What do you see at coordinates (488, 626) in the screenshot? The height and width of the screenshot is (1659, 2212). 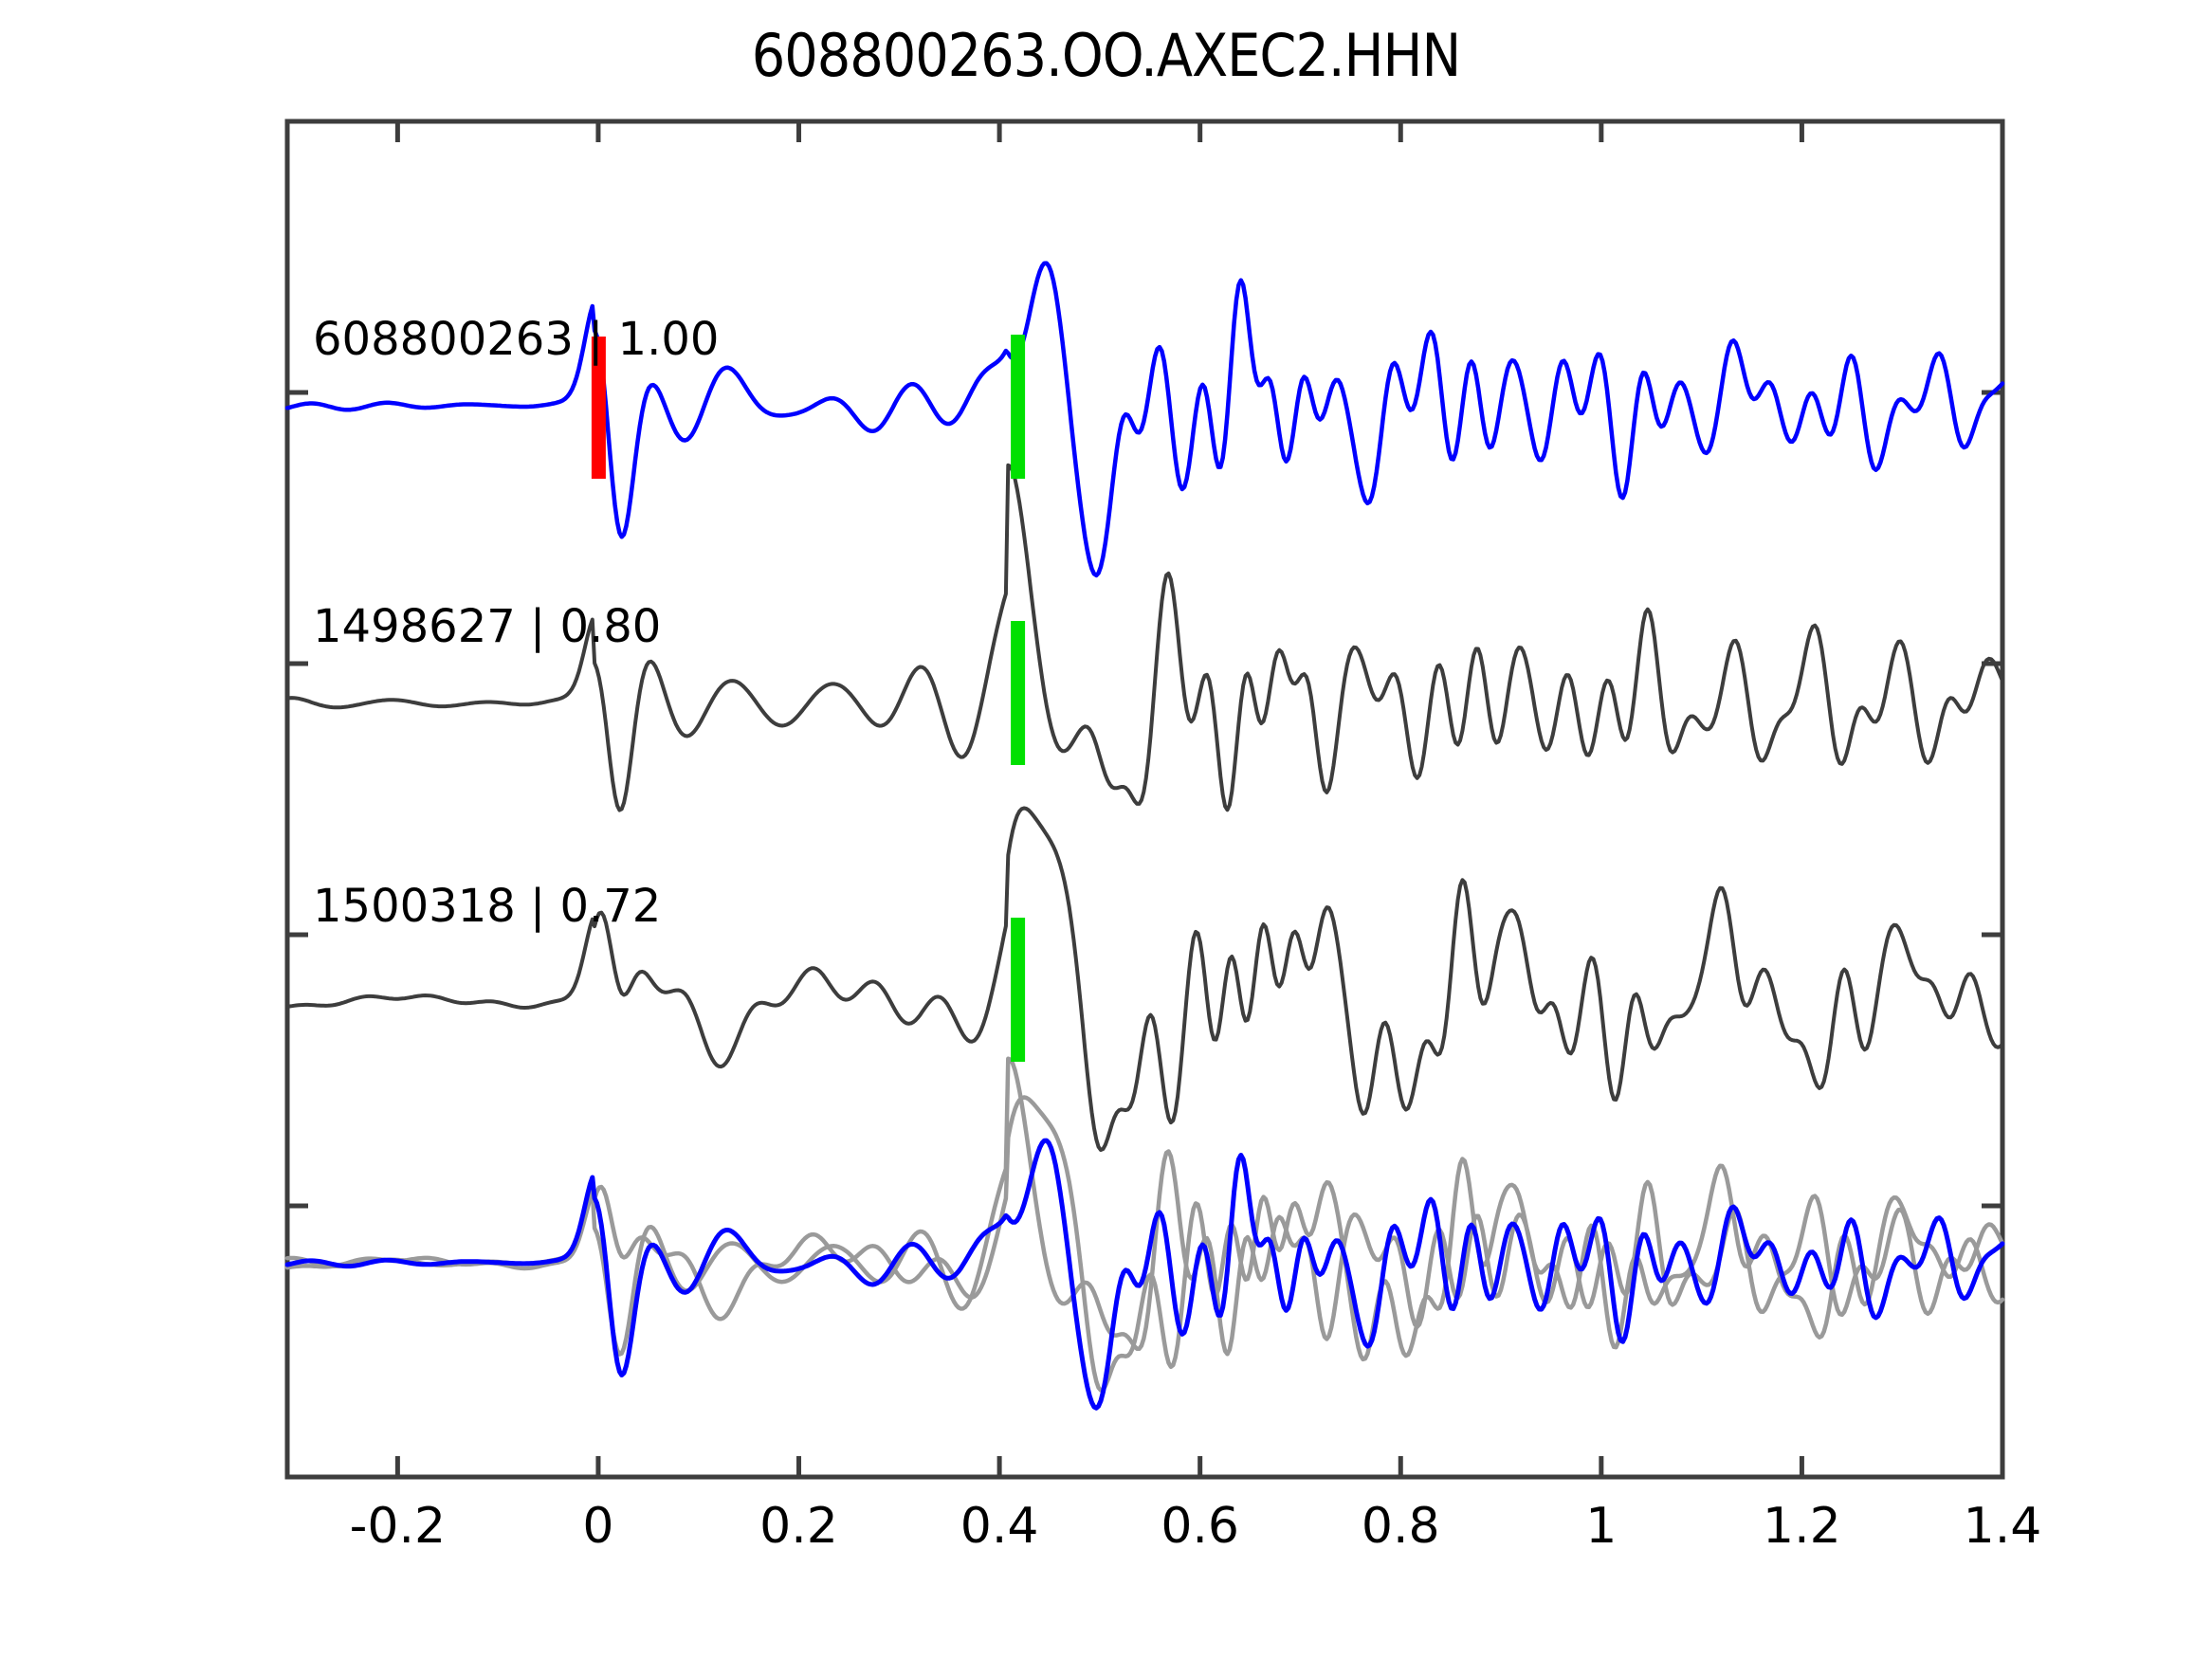 I see `trace-label-1498627: 1498627 | 0.80` at bounding box center [488, 626].